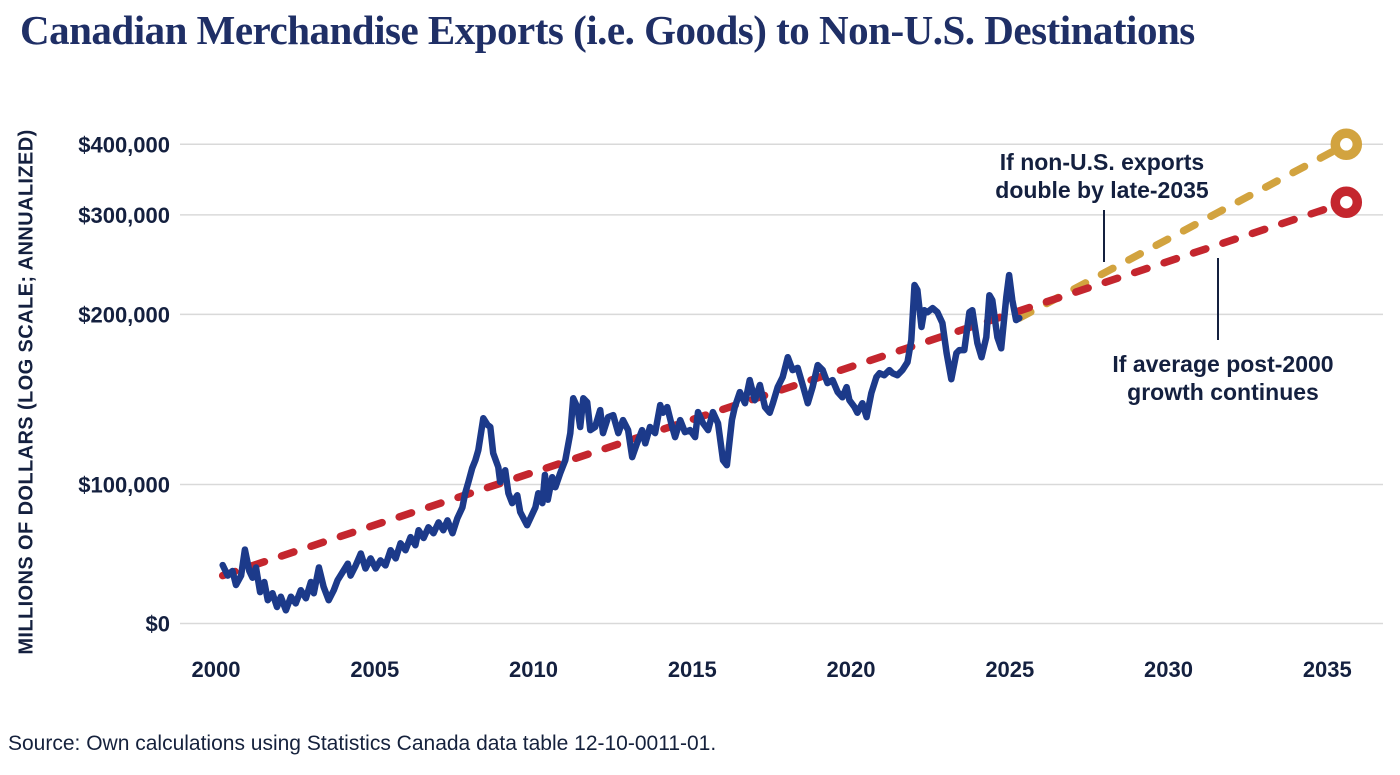 This screenshot has width=1400, height=775. Describe the element at coordinates (1327, 669) in the screenshot. I see `x-tick-label-2035: 2035` at that location.